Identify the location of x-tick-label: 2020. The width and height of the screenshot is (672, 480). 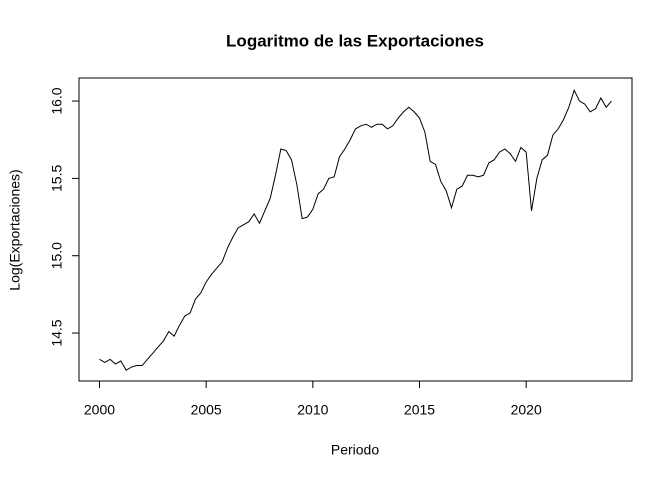
(526, 410).